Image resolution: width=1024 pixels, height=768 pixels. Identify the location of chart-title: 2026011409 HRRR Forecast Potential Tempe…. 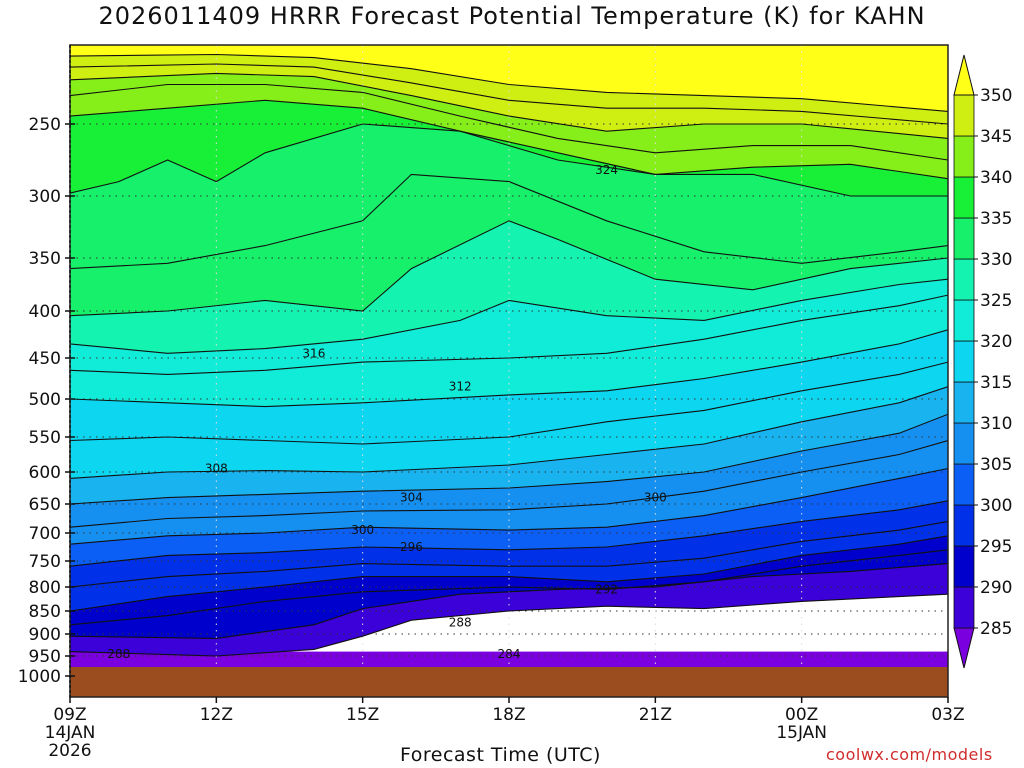
(512, 16).